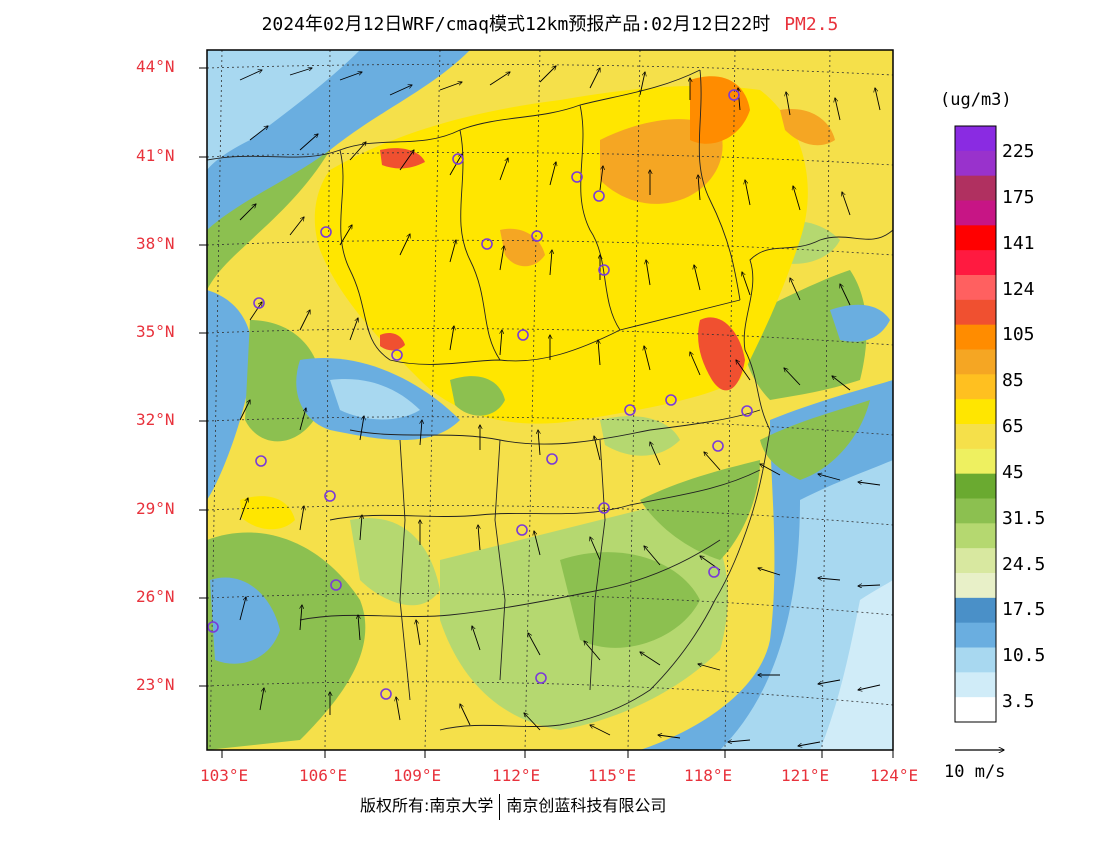 This screenshot has width=1100, height=850. I want to click on legend-label: 175, so click(1018, 197).